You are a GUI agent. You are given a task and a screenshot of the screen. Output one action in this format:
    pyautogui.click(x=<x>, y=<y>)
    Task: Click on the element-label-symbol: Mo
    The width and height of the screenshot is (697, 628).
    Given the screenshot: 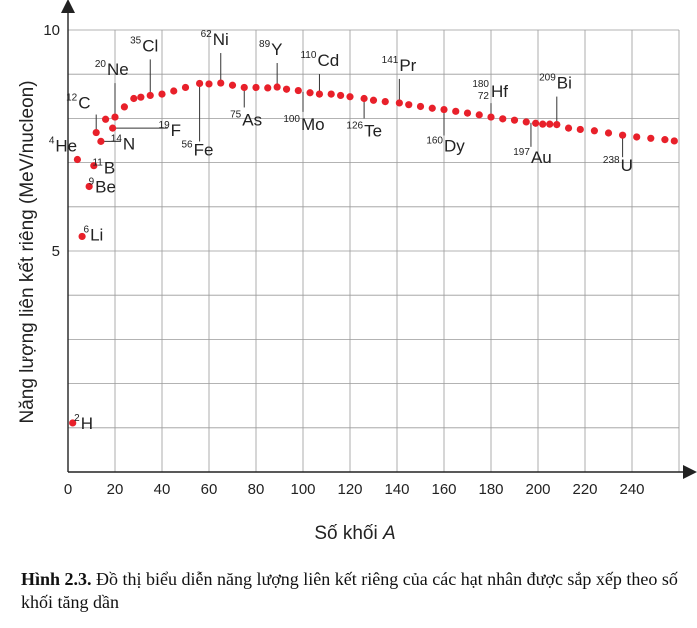 What is the action you would take?
    pyautogui.click(x=313, y=124)
    